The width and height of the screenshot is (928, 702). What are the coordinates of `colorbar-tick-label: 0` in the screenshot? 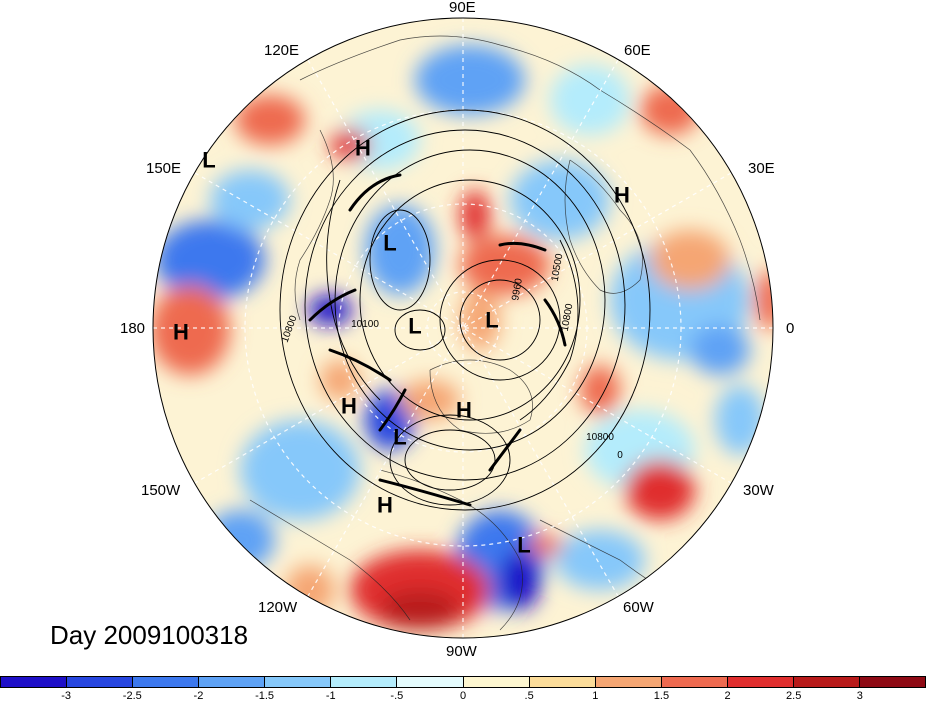 It's located at (463, 696).